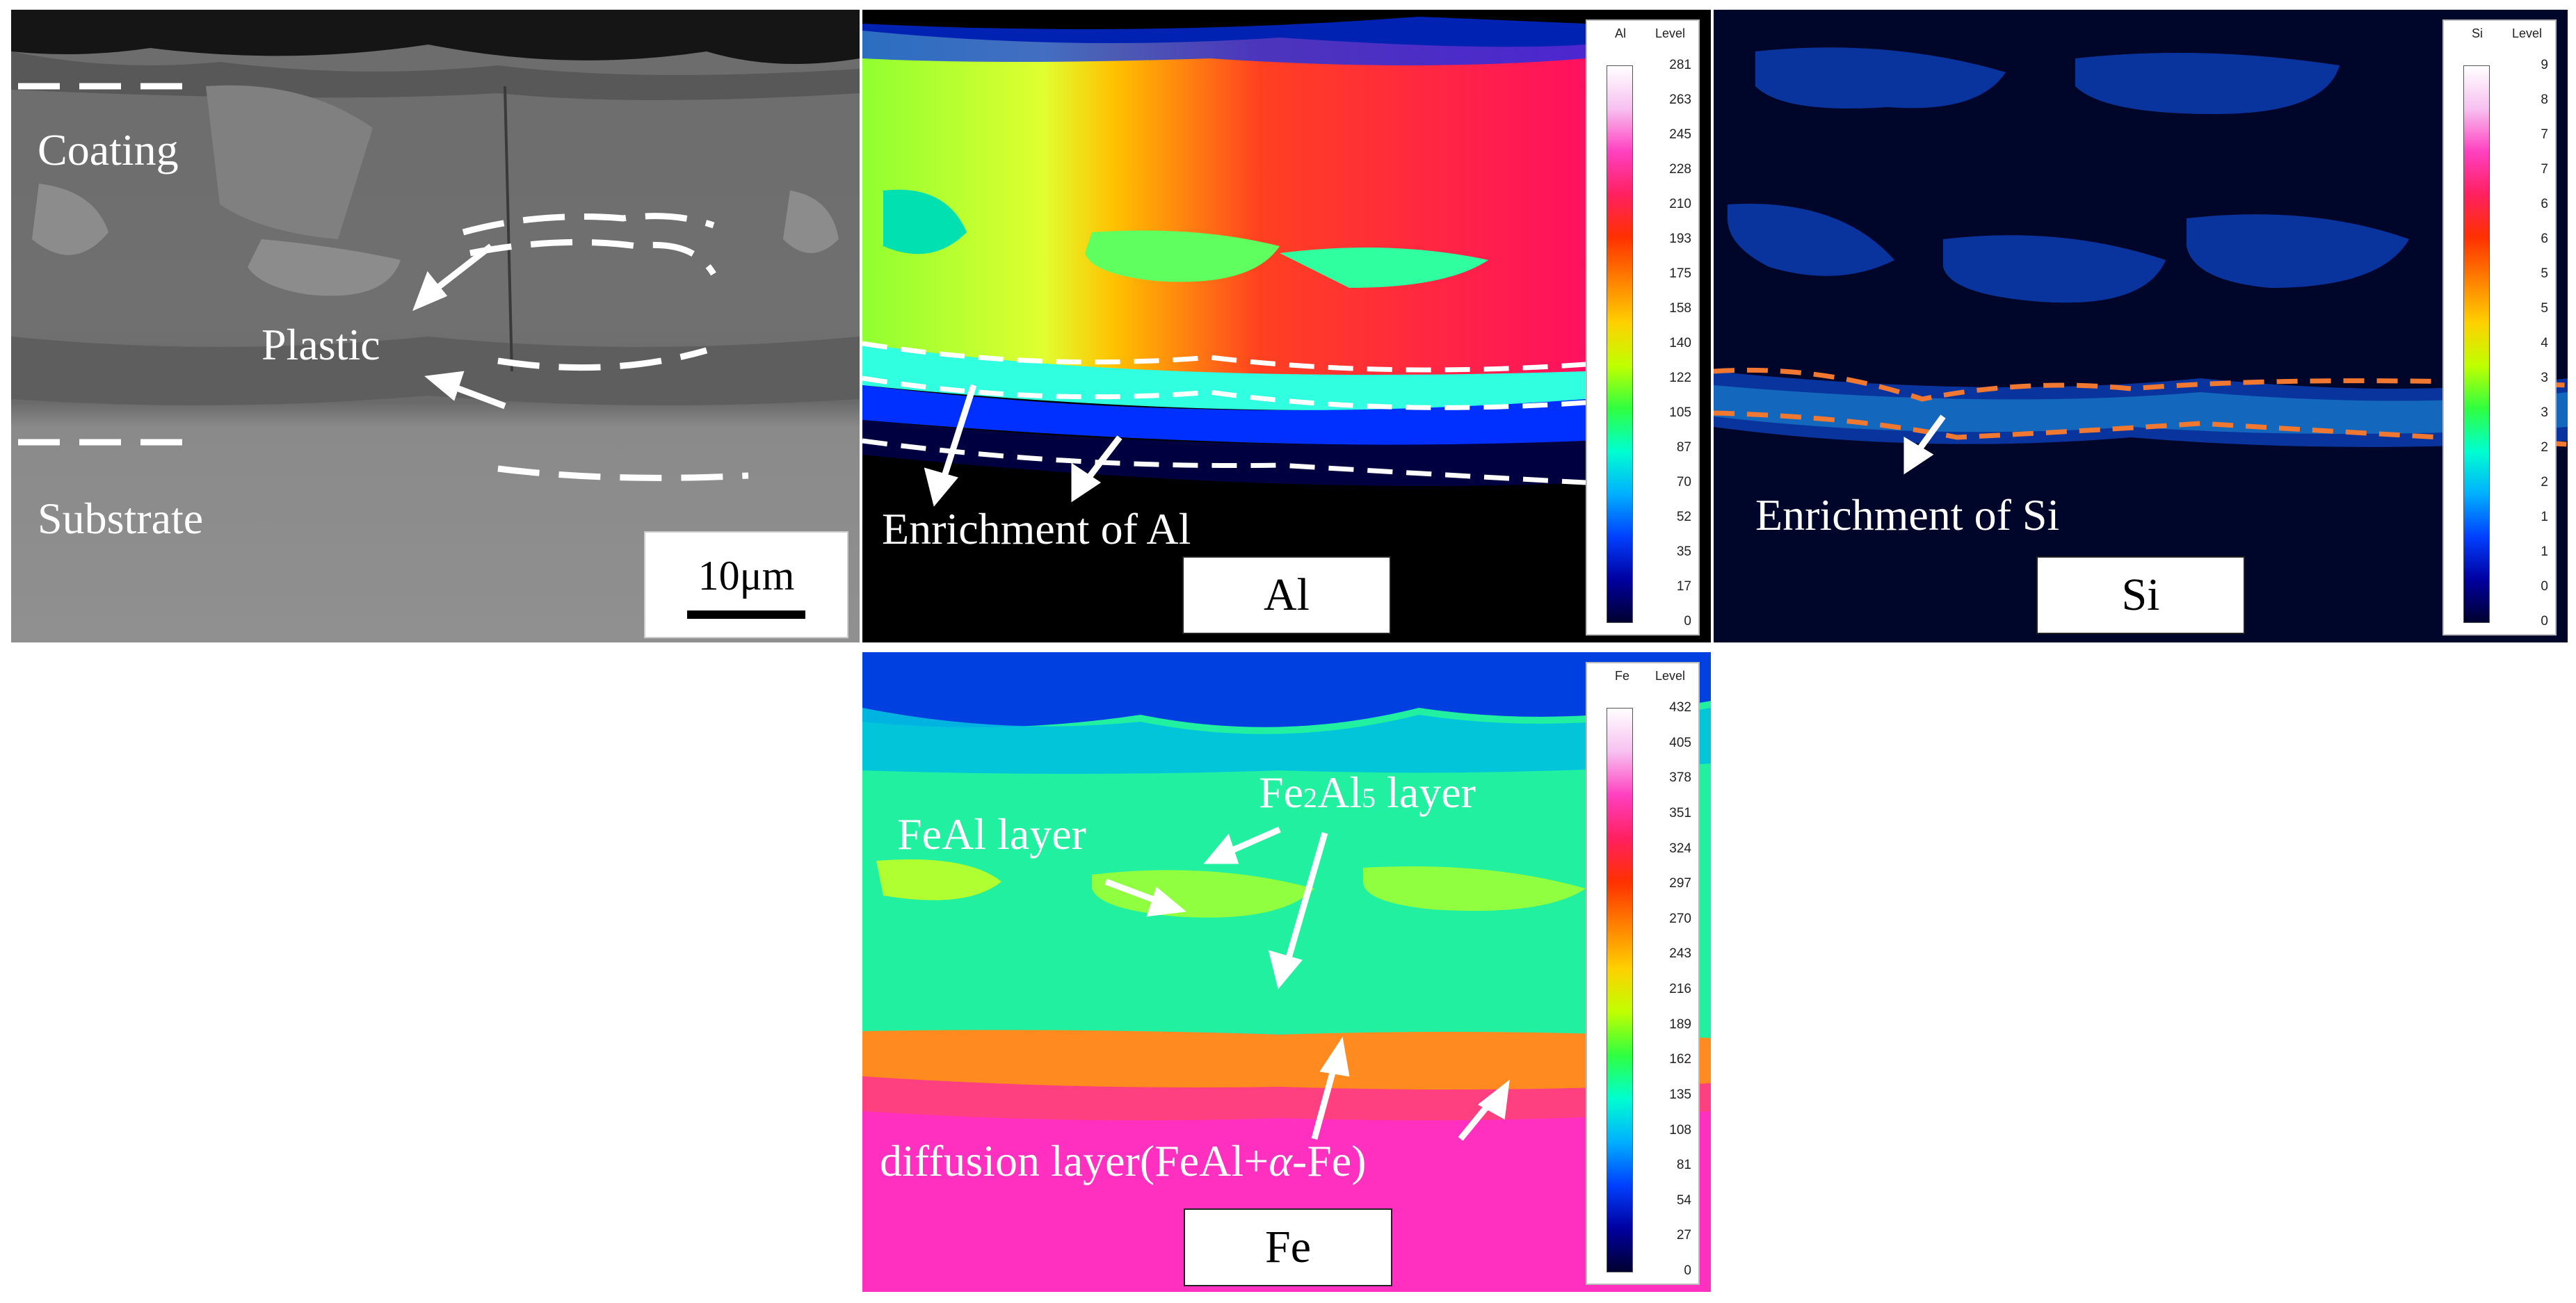 The image size is (2576, 1303). Describe the element at coordinates (1680, 239) in the screenshot. I see `colorbar-tick-label: 193` at that location.